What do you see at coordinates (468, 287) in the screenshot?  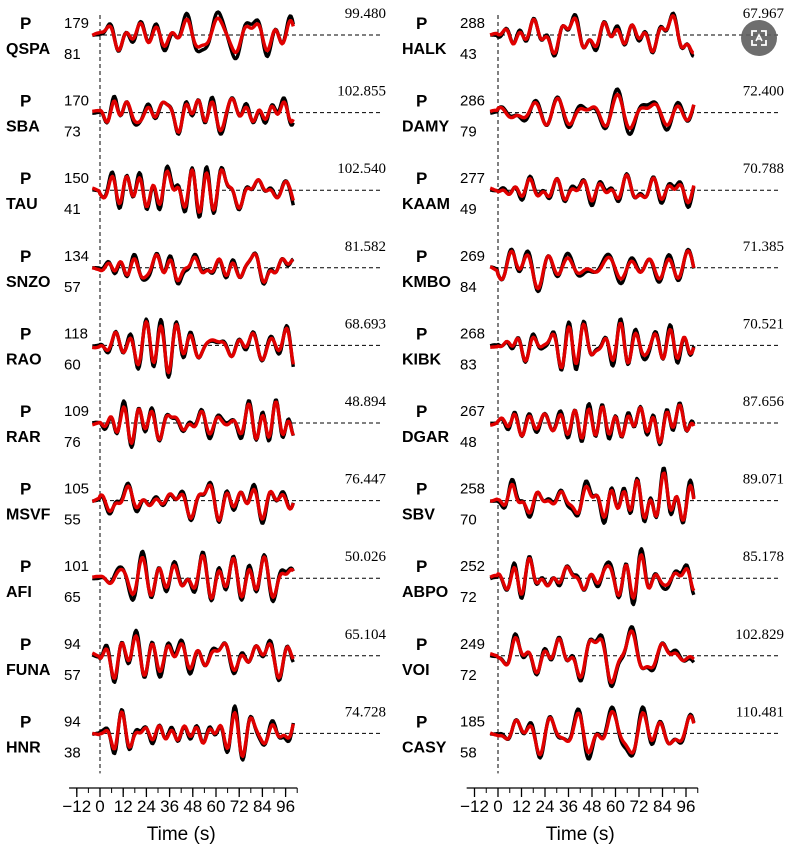 I see `distance-value: 84` at bounding box center [468, 287].